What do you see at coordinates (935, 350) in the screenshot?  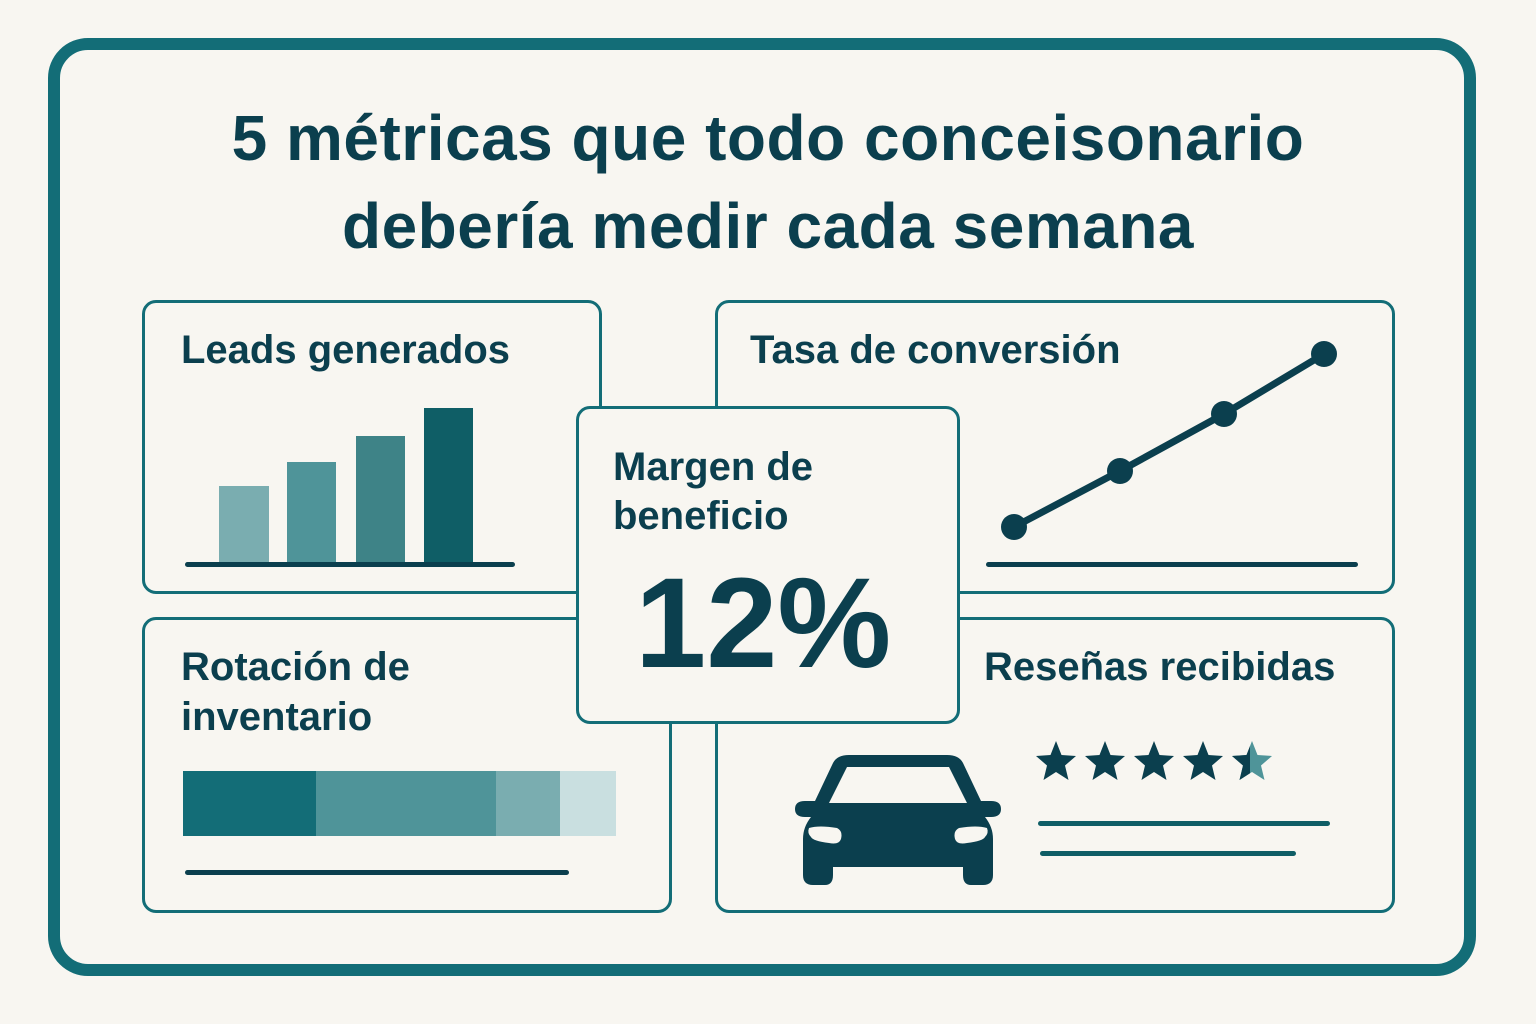 I see `card-conversion-title: Tasa de conversión` at bounding box center [935, 350].